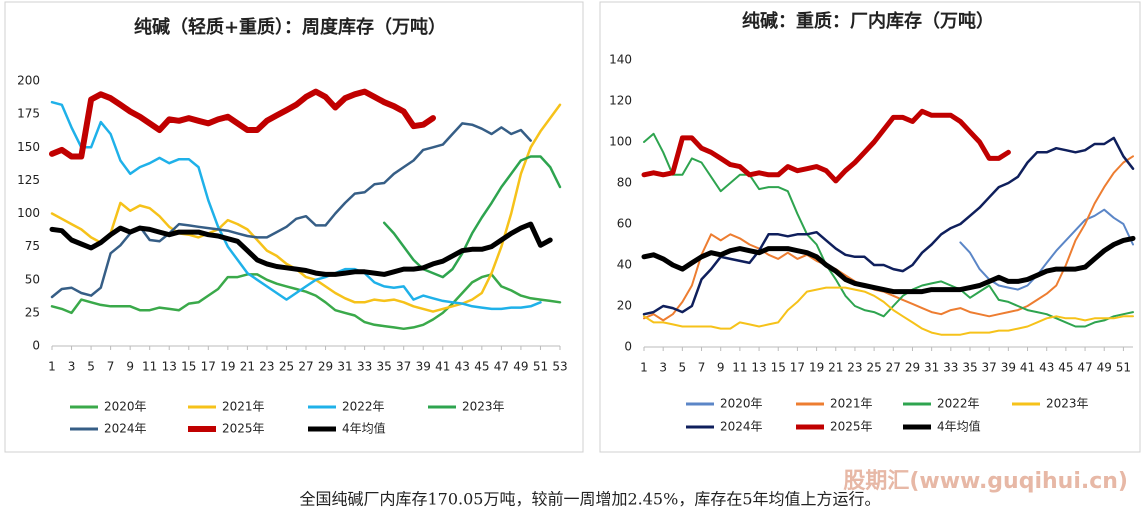 The image size is (1144, 514). I want to click on y-tick-label: 60, so click(624, 224).